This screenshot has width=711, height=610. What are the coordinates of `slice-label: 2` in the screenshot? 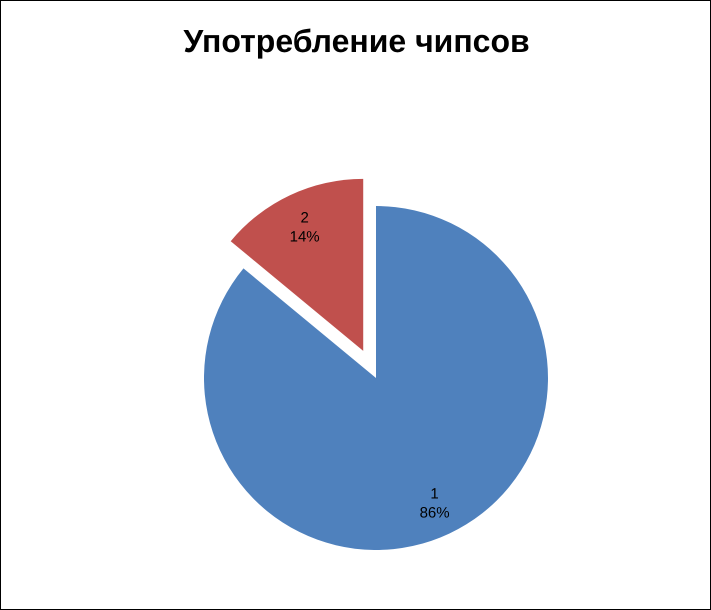 It's located at (304, 217).